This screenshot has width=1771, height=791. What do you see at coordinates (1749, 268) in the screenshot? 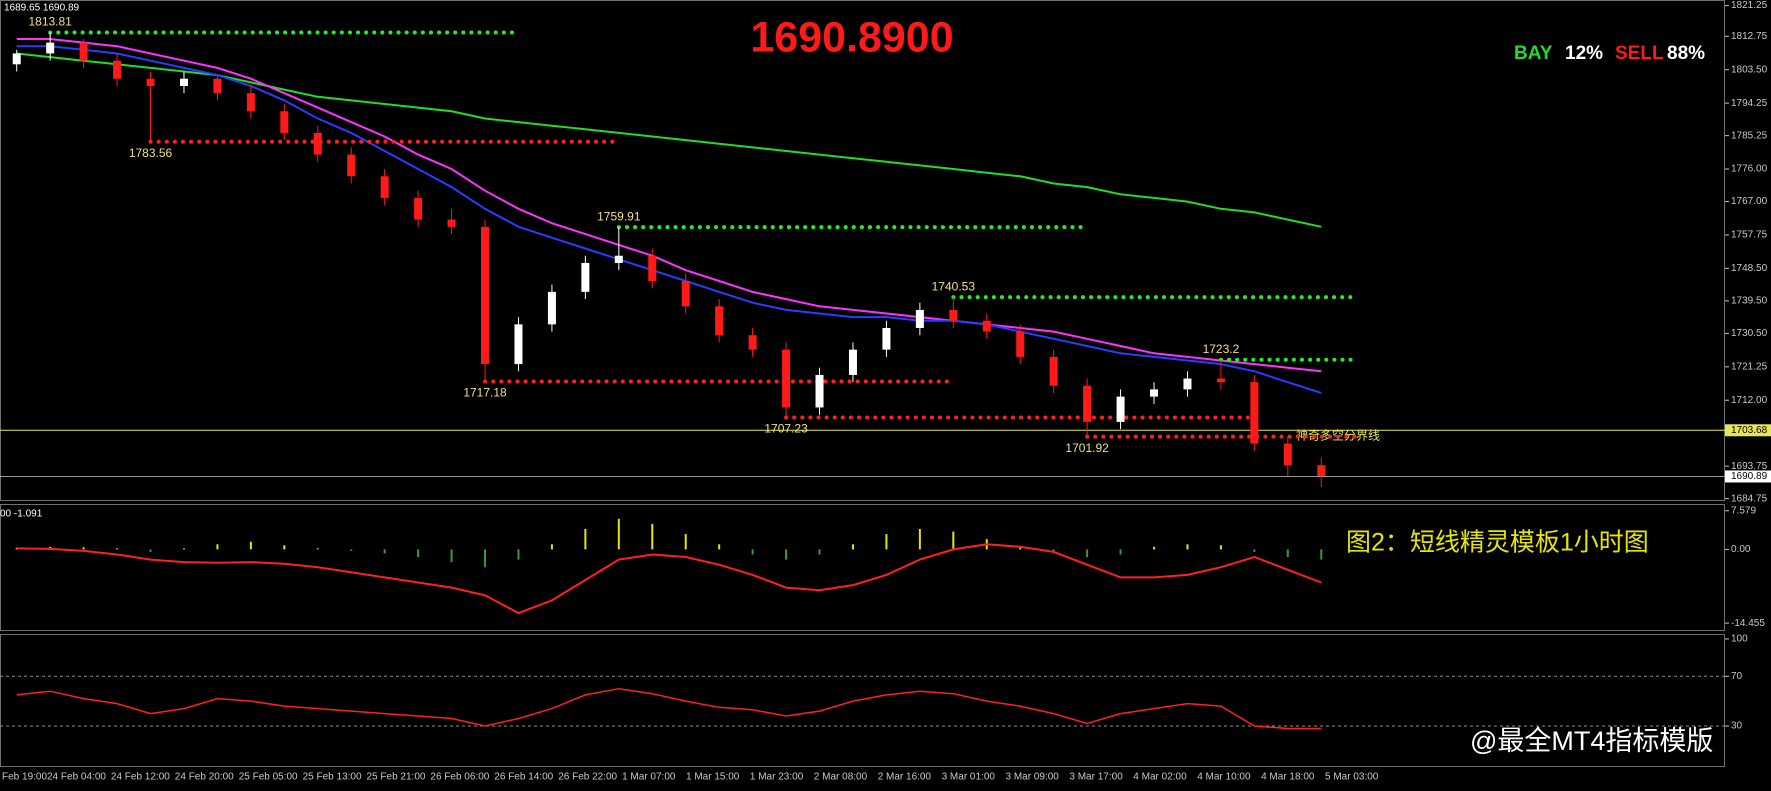
I see `y-tick-label: 1748.50` at bounding box center [1749, 268].